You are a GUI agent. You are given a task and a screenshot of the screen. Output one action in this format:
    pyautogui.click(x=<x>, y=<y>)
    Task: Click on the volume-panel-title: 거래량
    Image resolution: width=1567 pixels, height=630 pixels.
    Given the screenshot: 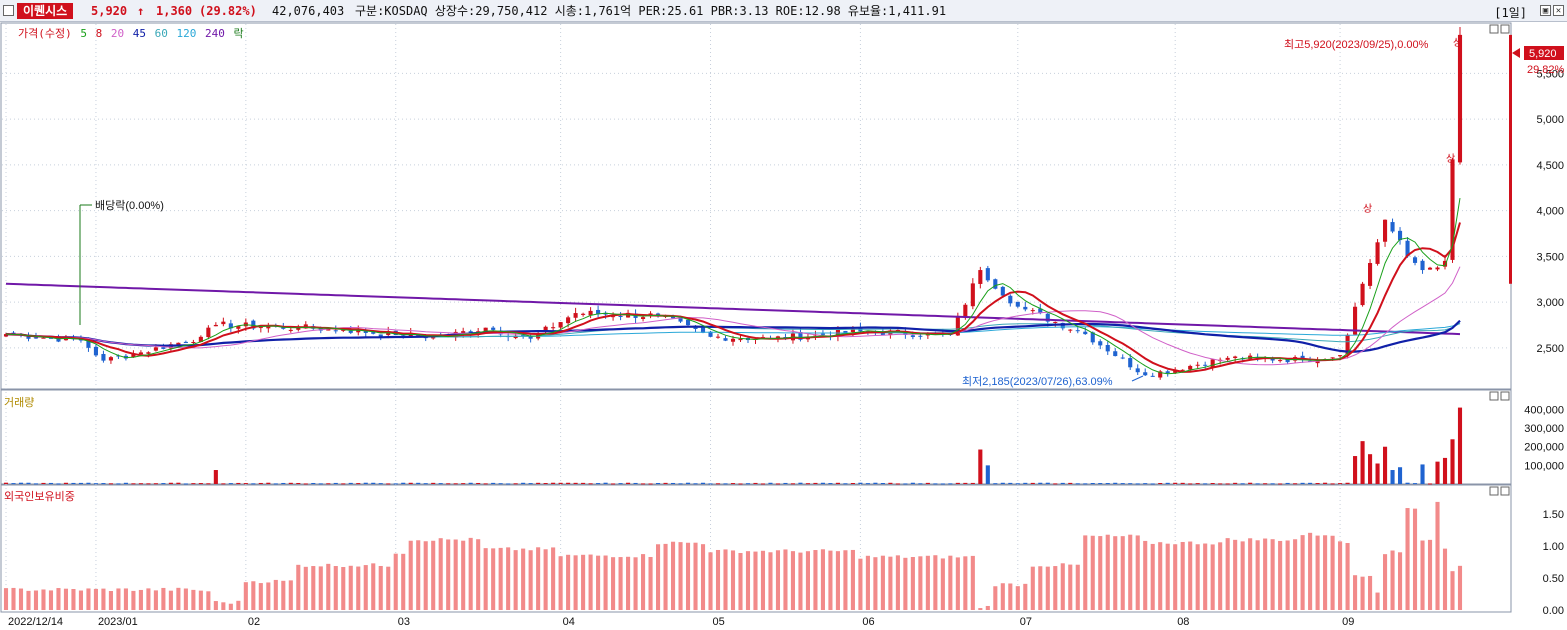 What is the action you would take?
    pyautogui.click(x=19, y=402)
    